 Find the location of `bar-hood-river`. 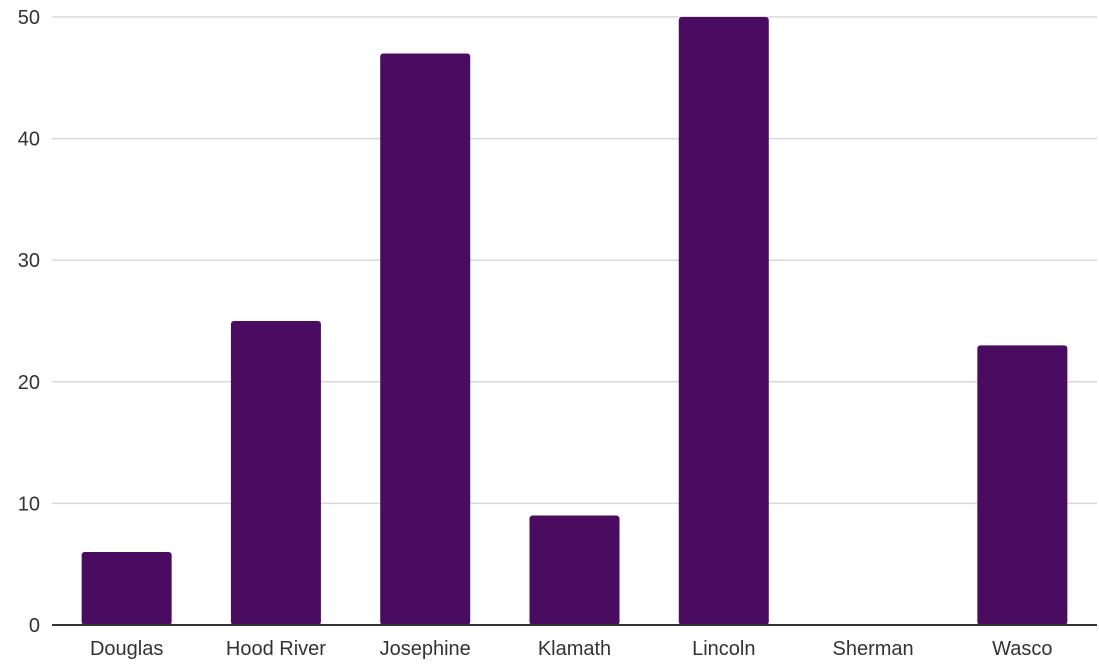

bar-hood-river is located at coordinates (275, 473).